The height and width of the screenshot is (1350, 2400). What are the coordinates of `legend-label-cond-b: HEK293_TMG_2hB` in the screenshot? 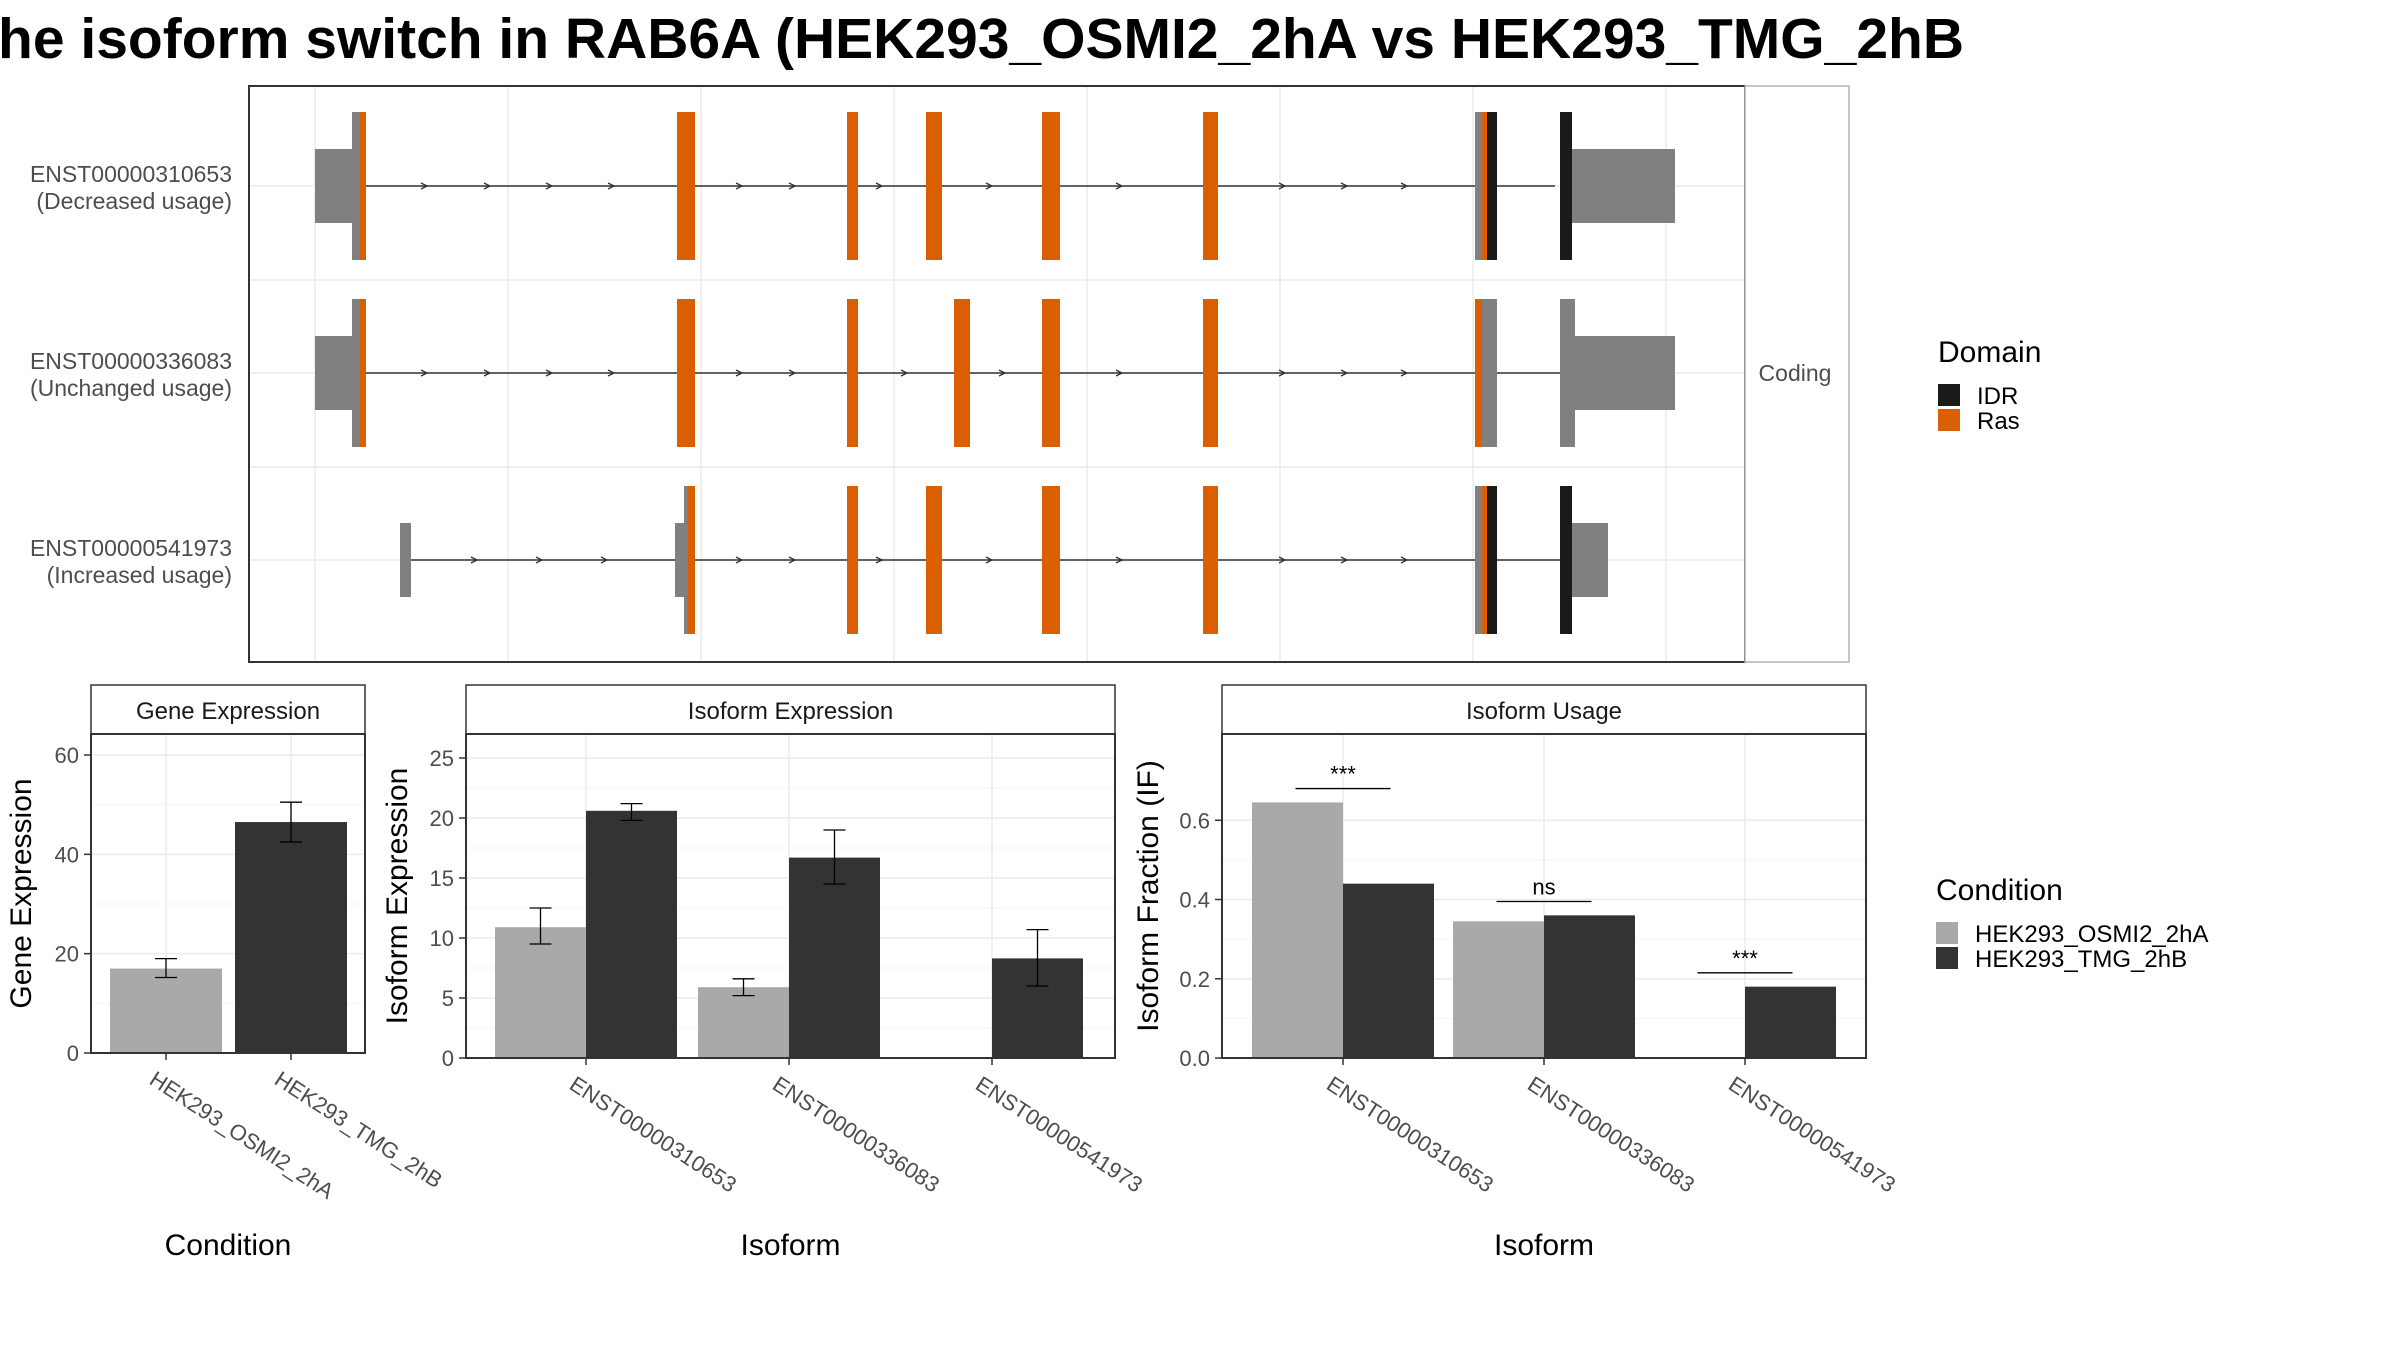 It's located at (2081, 959).